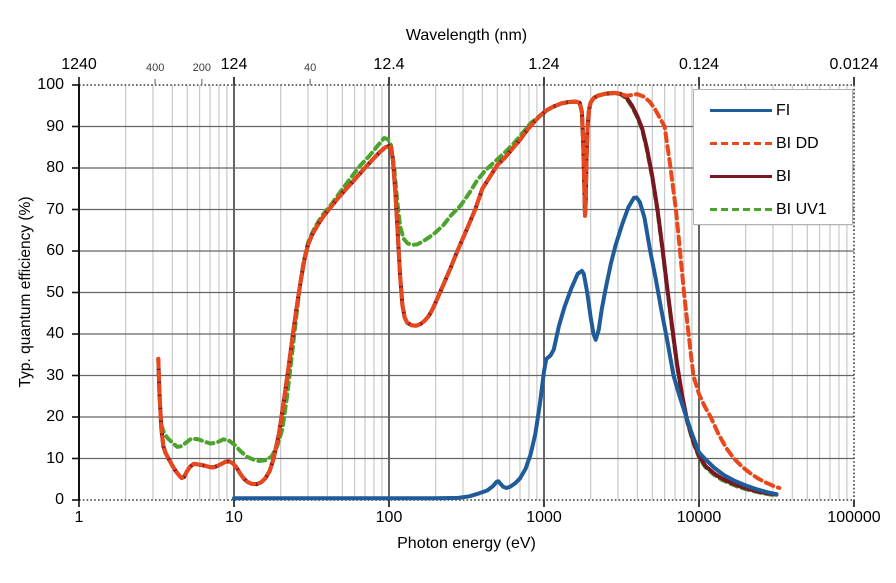  Describe the element at coordinates (155, 68) in the screenshot. I see `top-tick-label-minor: 400` at that location.